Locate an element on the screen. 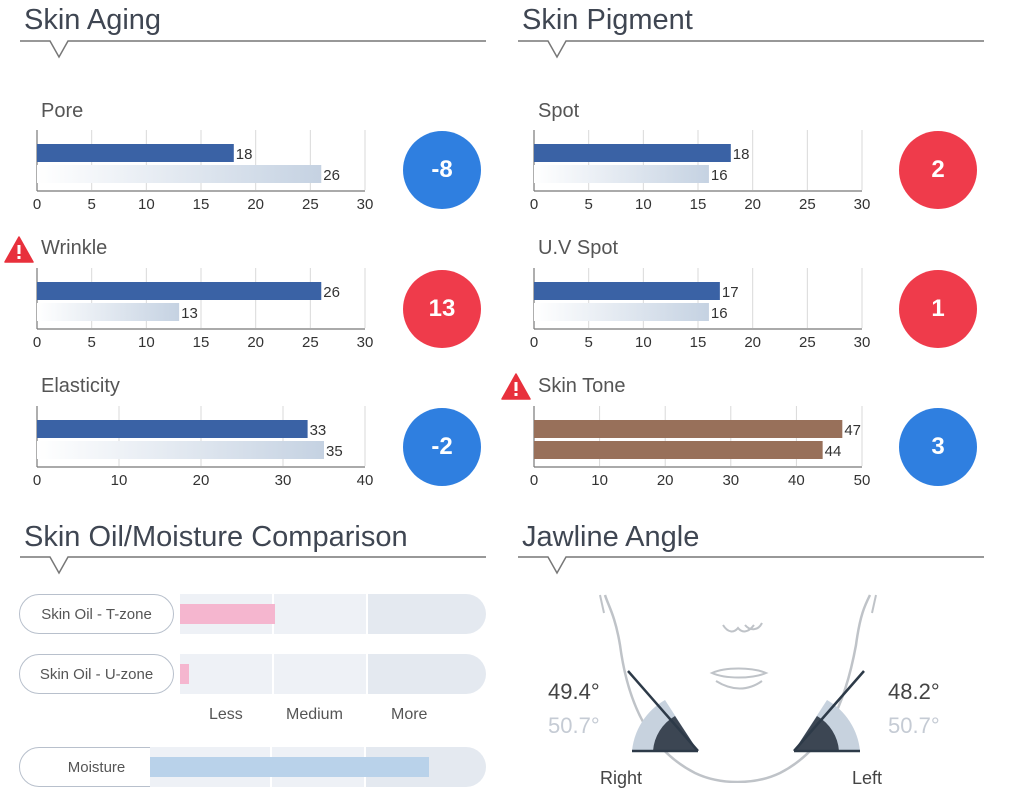 The height and width of the screenshot is (789, 1024). data-label: 35 is located at coordinates (334, 451).